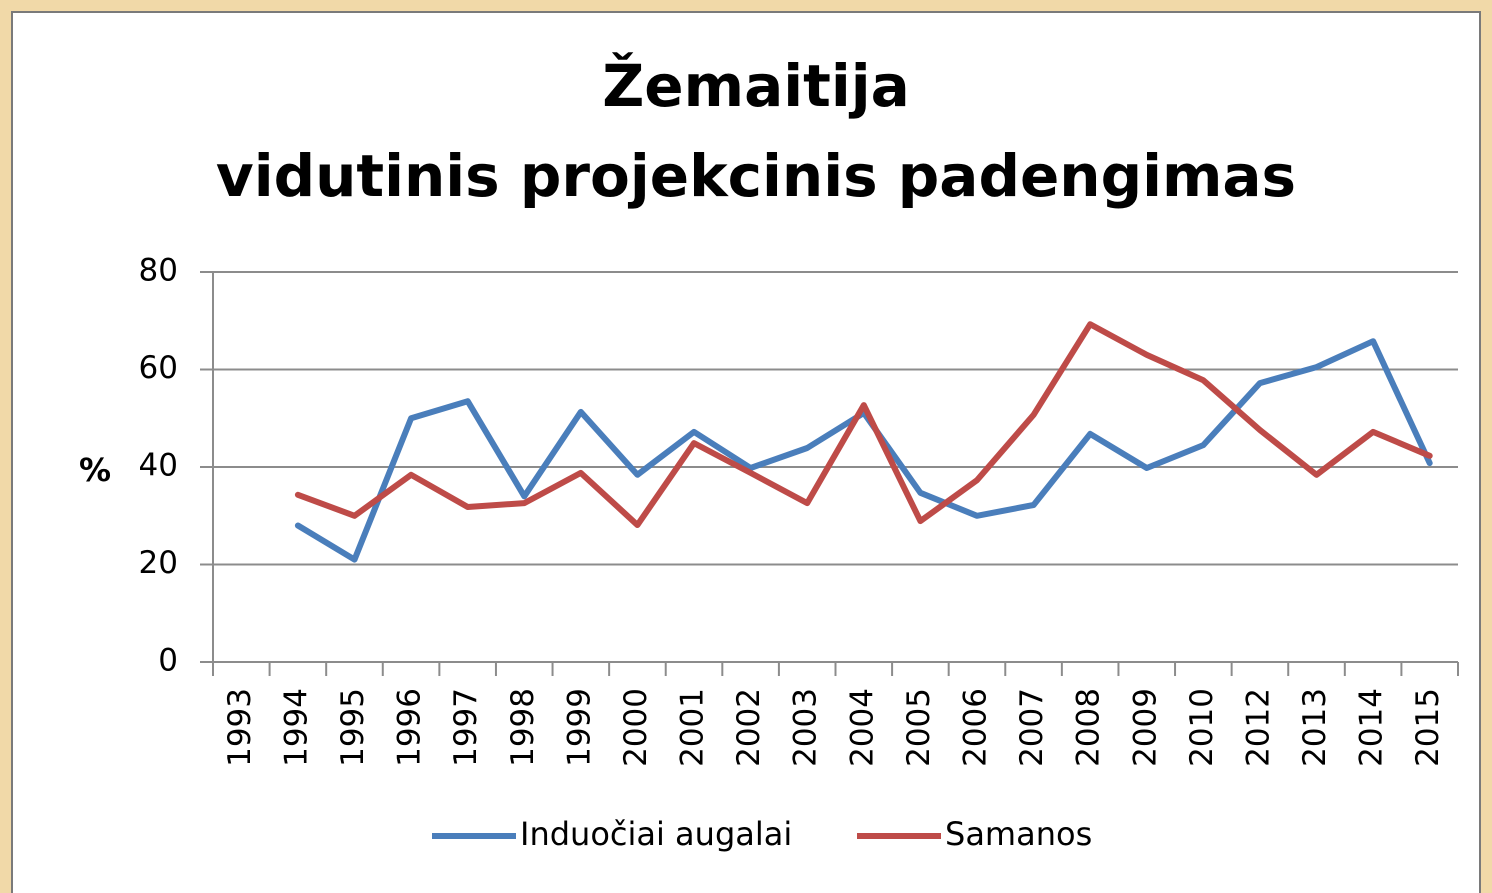 The image size is (1492, 893). What do you see at coordinates (755, 85) in the screenshot?
I see `chart-title: Žemaitija` at bounding box center [755, 85].